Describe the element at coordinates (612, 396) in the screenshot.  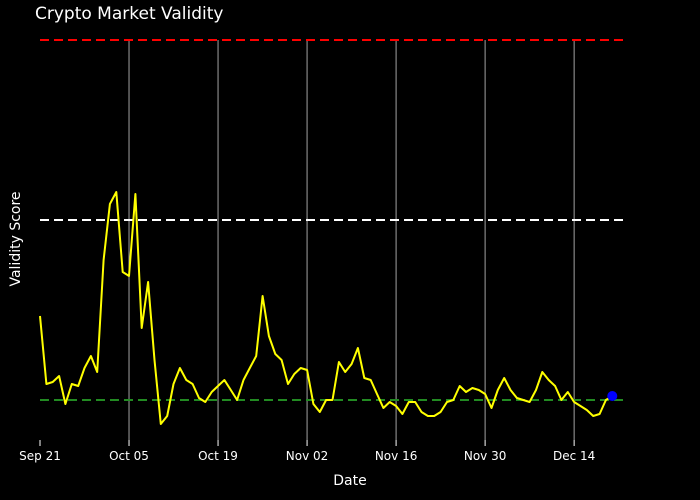
I see `latest-point-marker` at that location.